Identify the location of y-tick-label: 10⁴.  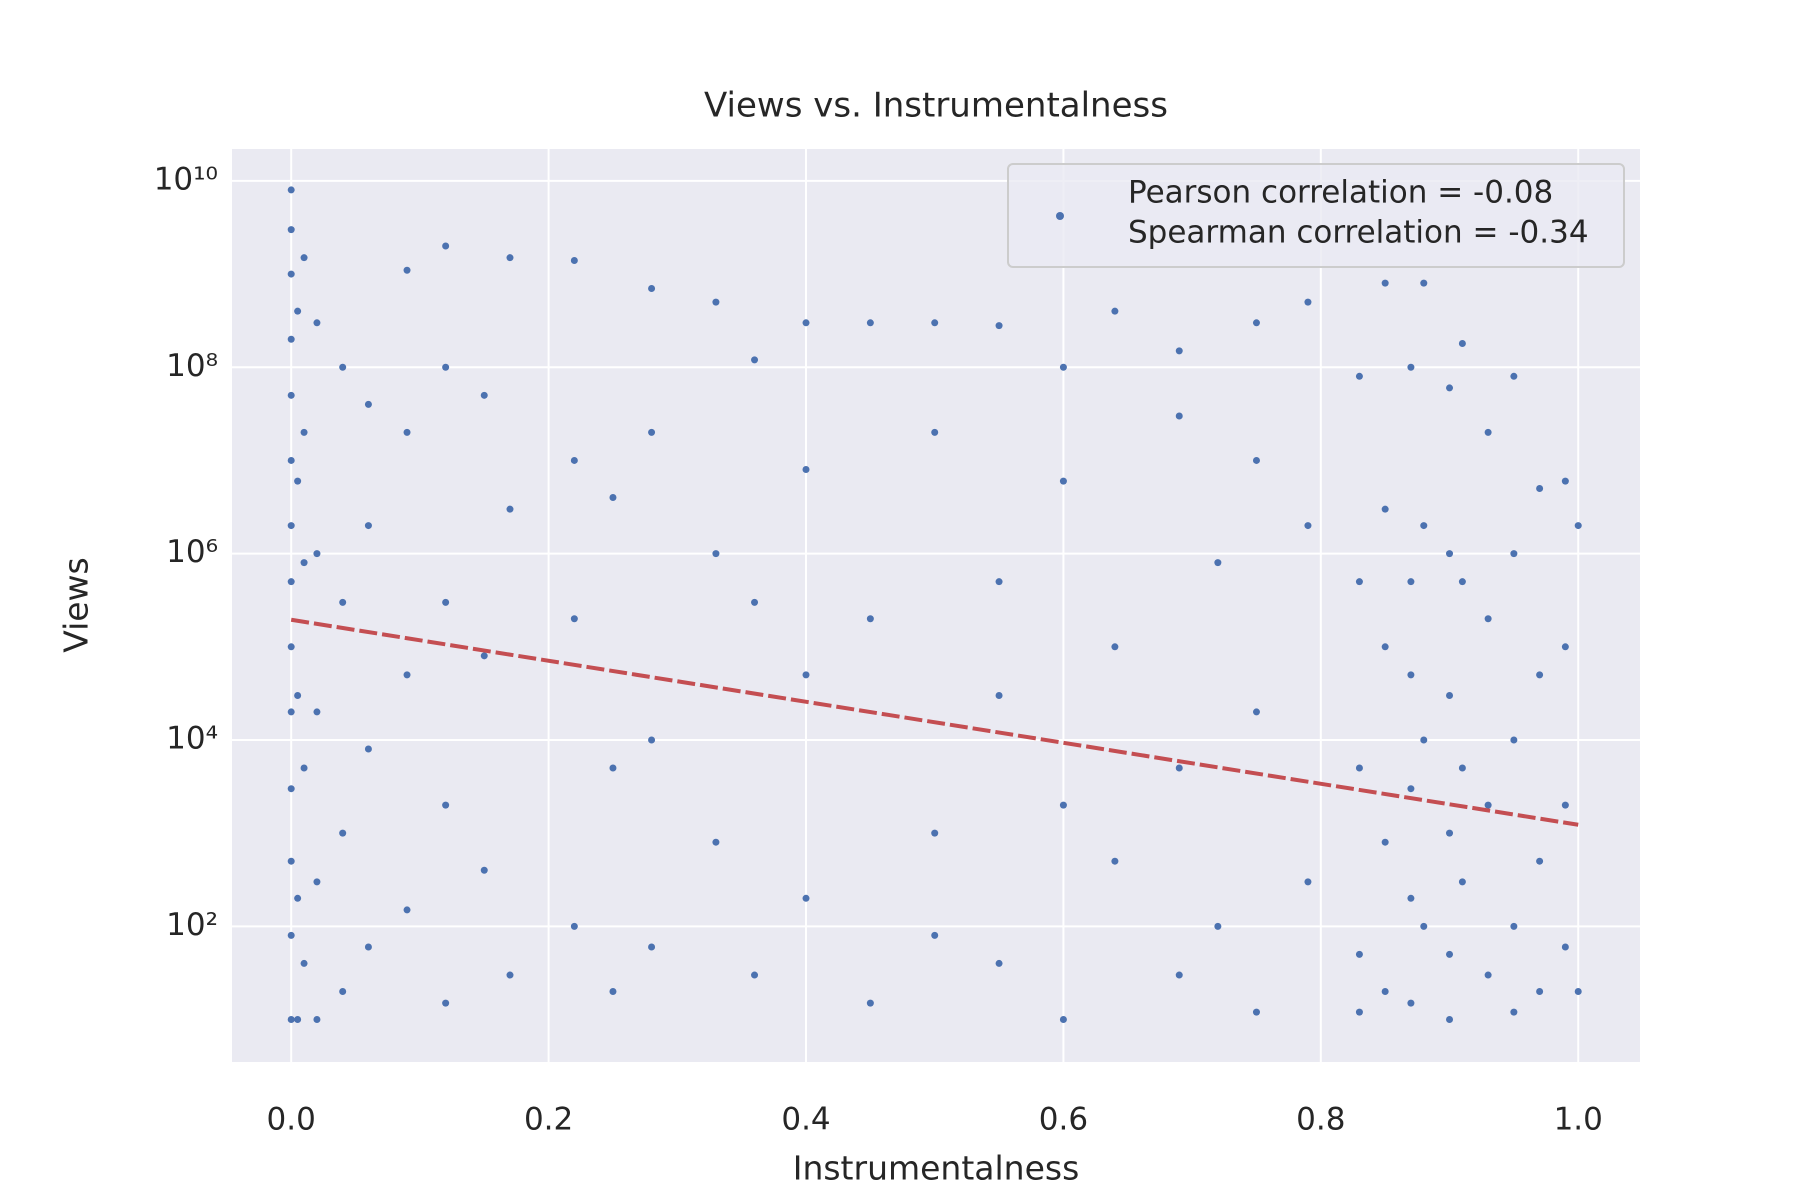
(192, 738).